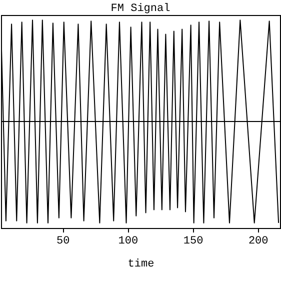 Image resolution: width=281 pixels, height=281 pixels. I want to click on x-tick-label: 150, so click(193, 242).